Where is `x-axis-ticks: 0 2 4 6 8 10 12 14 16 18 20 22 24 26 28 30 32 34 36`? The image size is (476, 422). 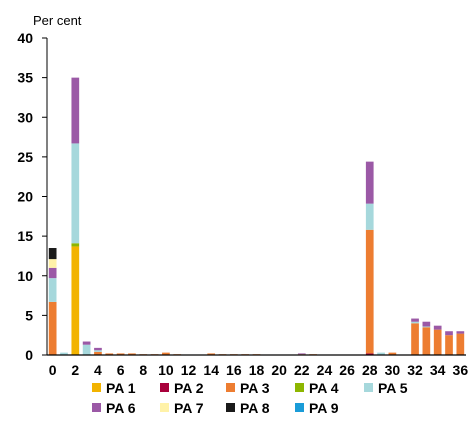
x-axis-ticks: 0 2 4 6 8 10 12 14 16 18 20 22 24 26 28 30 32 34 36 is located at coordinates (259, 370).